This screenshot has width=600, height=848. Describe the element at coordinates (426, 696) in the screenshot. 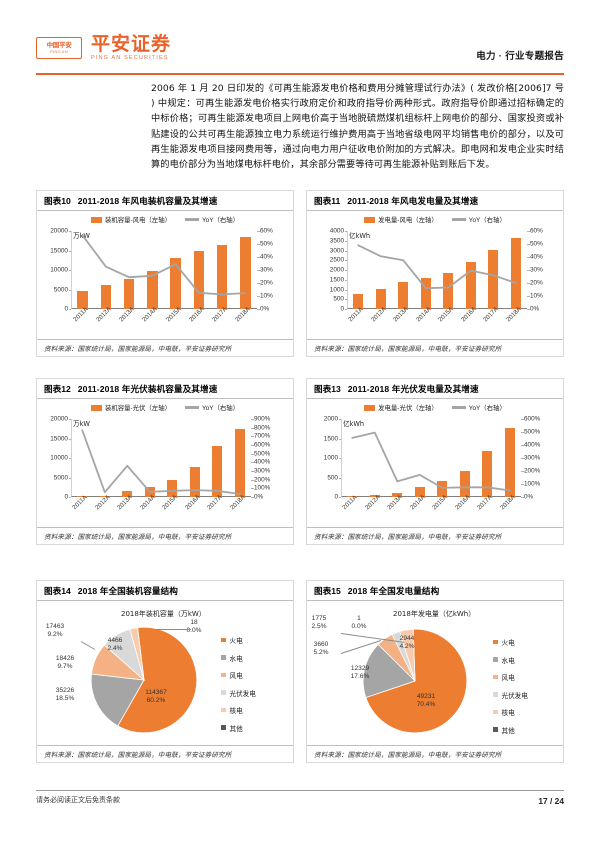

I see `pie-value: 49231` at that location.